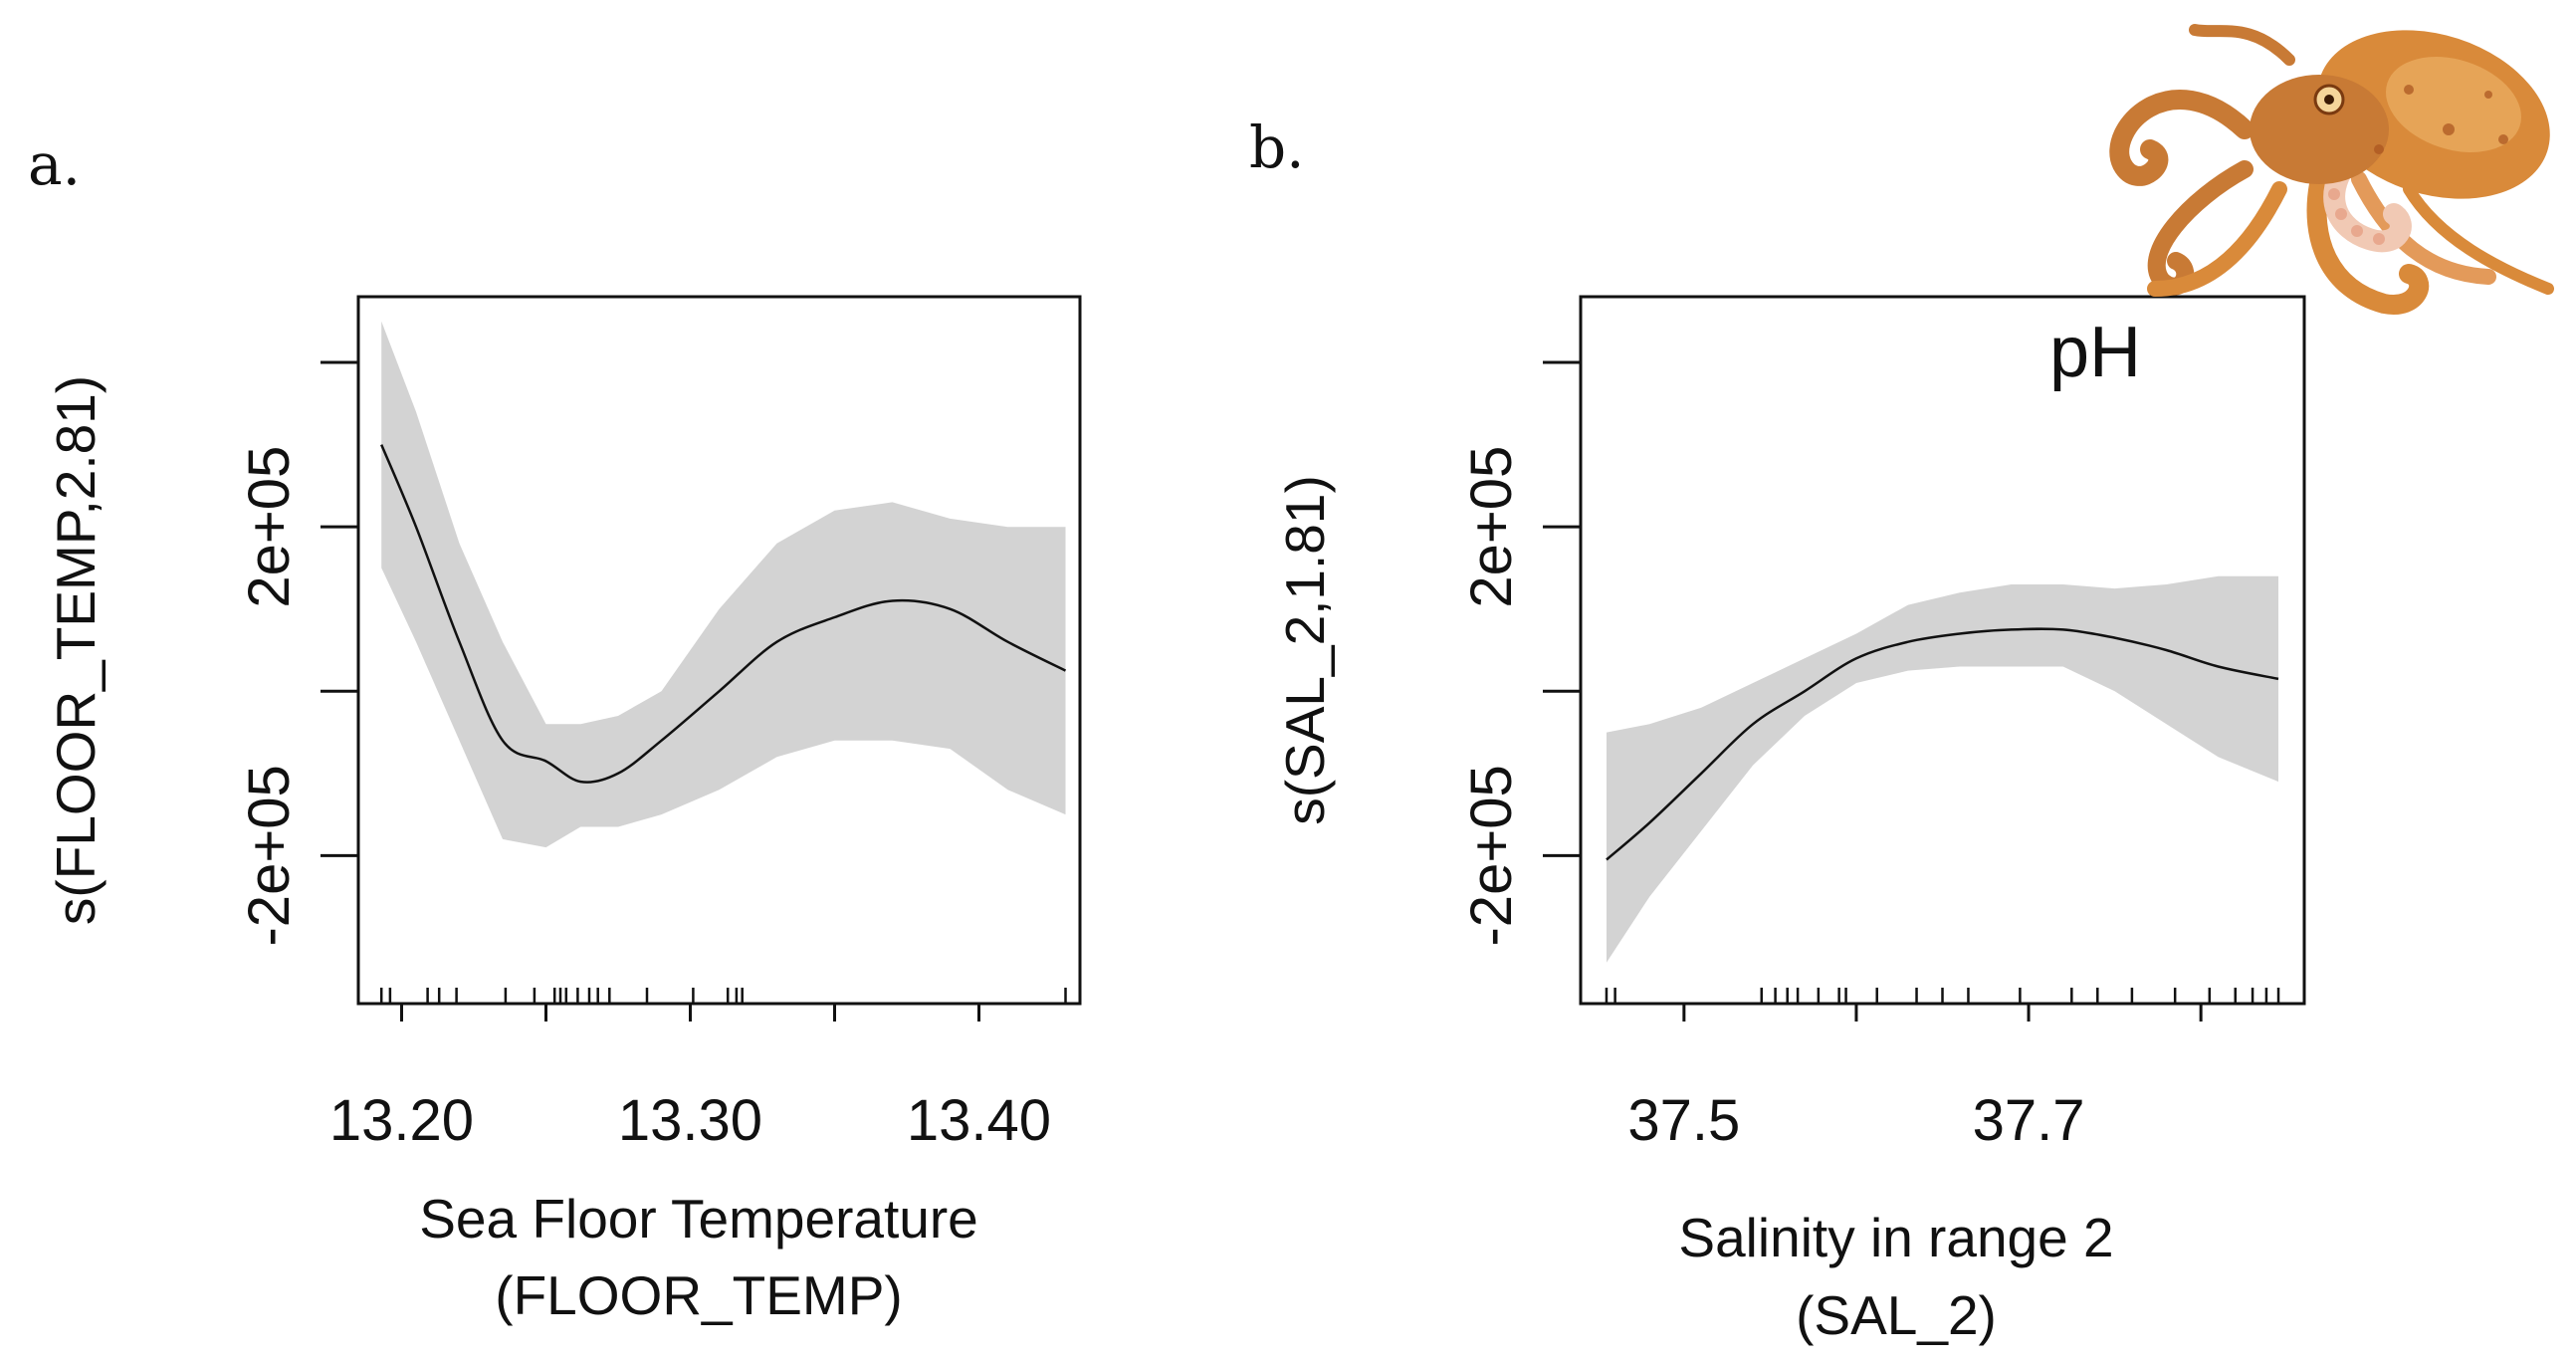 The image size is (2576, 1365). I want to click on annotation-ph: pH, so click(2095, 352).